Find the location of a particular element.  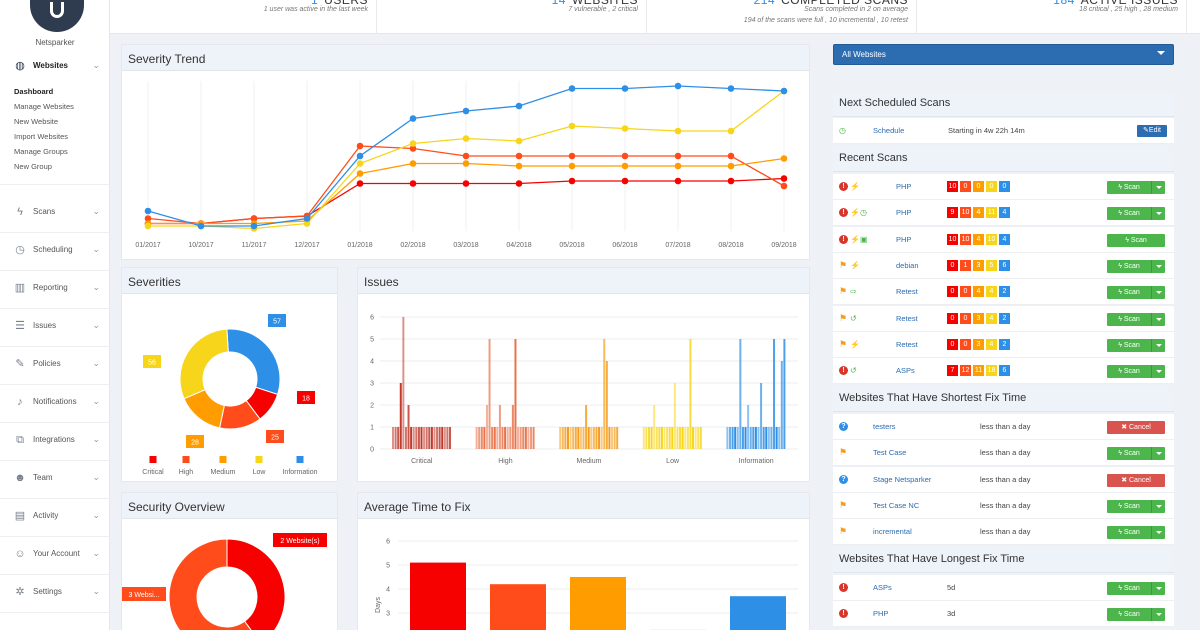

sidebar-item-settings: ✲ Settings ⌄ is located at coordinates (55, 592).